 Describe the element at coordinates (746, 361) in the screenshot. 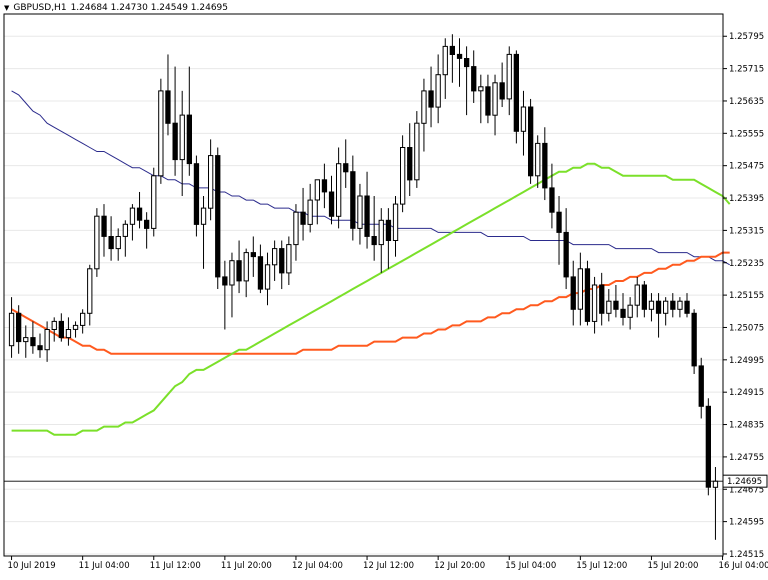

I see `y-tick-label: 1.24995` at that location.